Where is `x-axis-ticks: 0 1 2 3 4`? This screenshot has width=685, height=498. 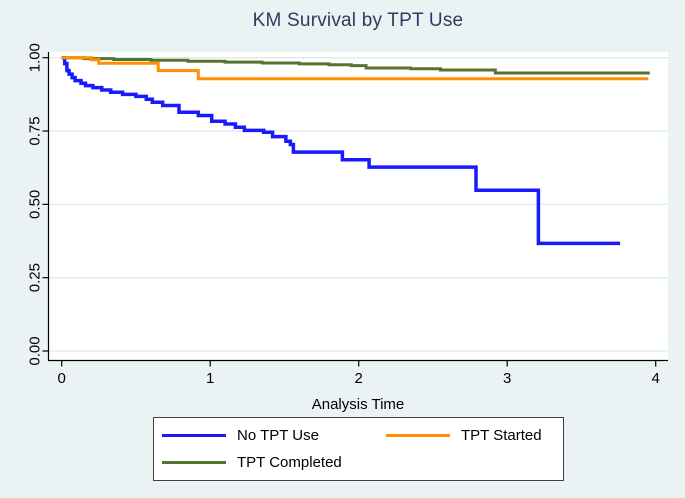
x-axis-ticks: 0 1 2 3 4 is located at coordinates (359, 373).